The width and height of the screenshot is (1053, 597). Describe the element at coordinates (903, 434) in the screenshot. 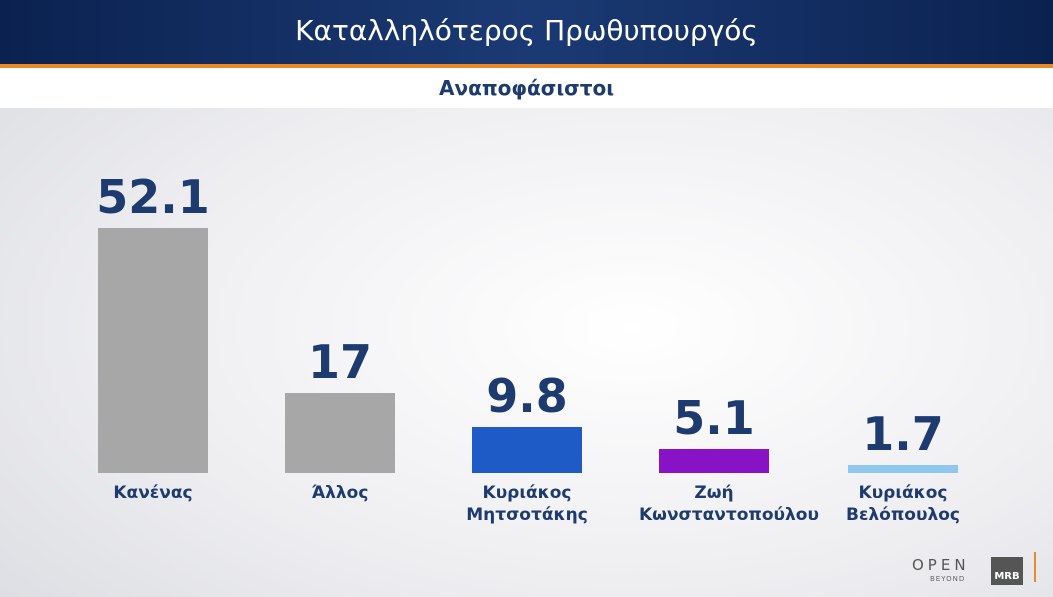

I see `value-label: 1.7` at that location.